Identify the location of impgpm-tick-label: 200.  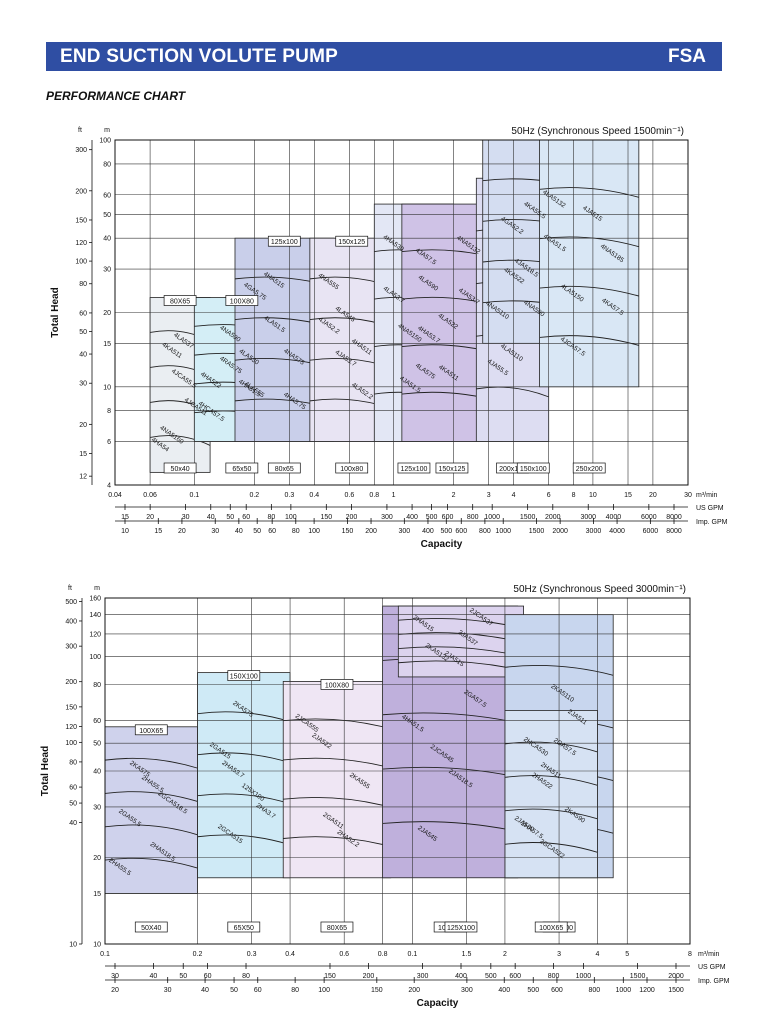
(414, 990).